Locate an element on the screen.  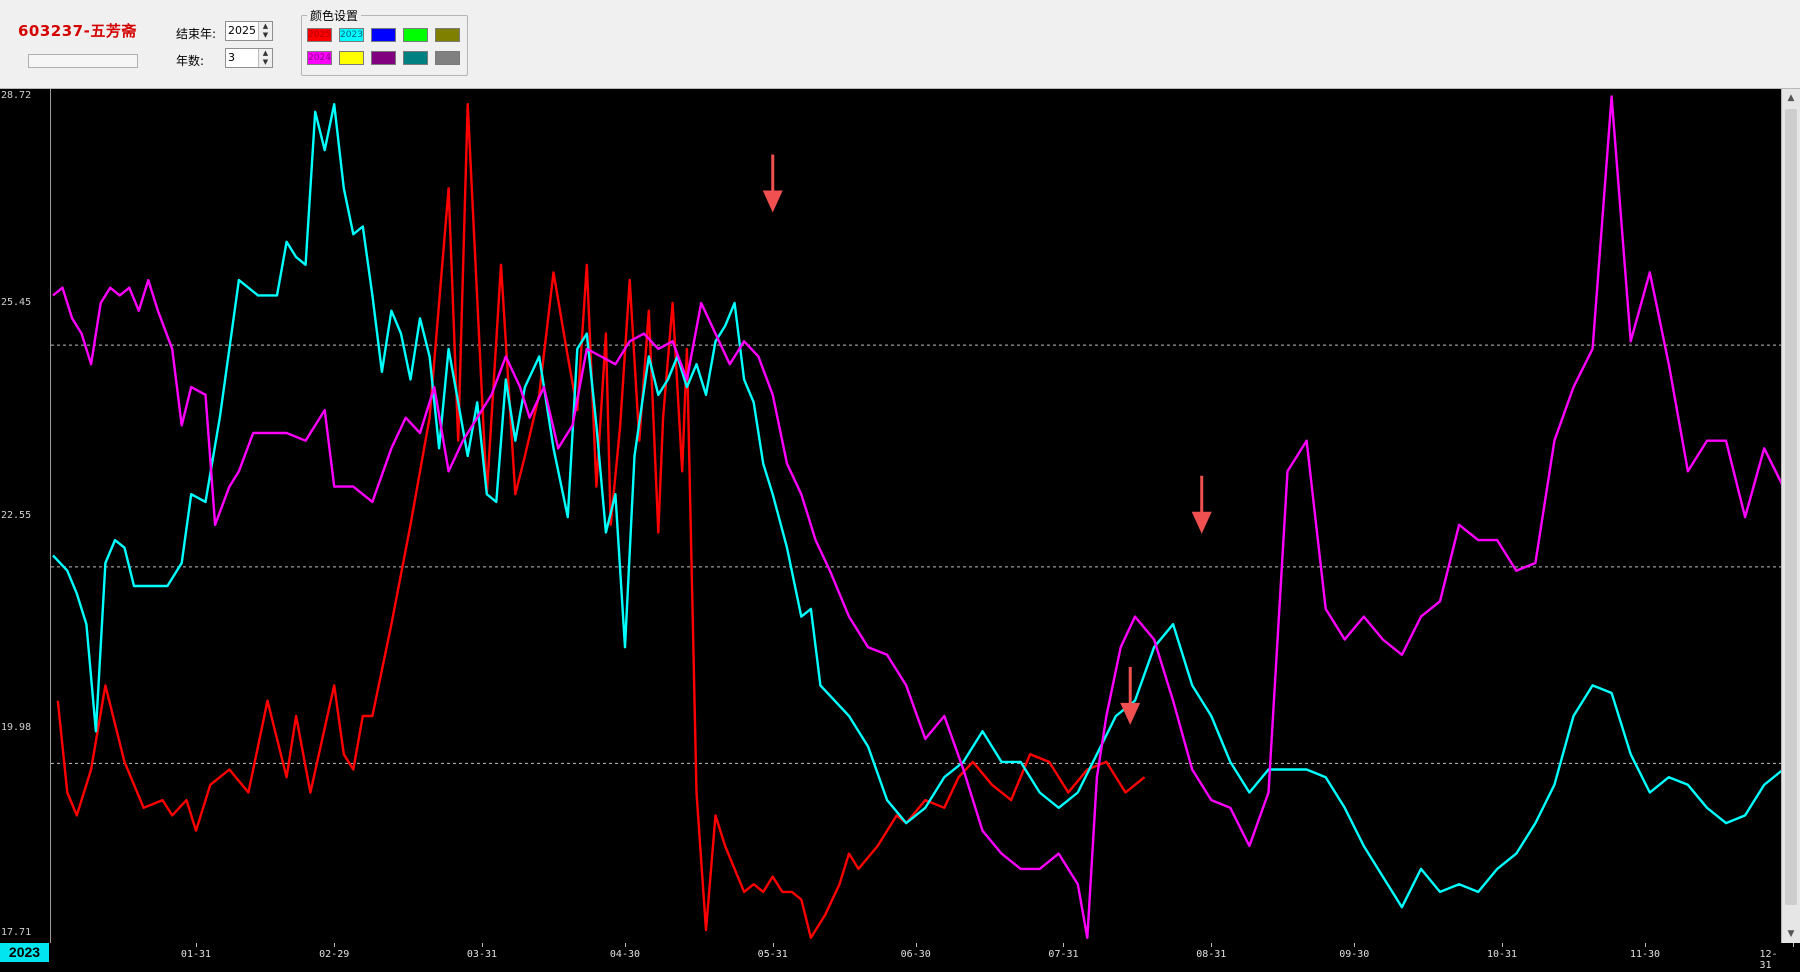
color-swatch-2024: 2024 is located at coordinates (319, 58).